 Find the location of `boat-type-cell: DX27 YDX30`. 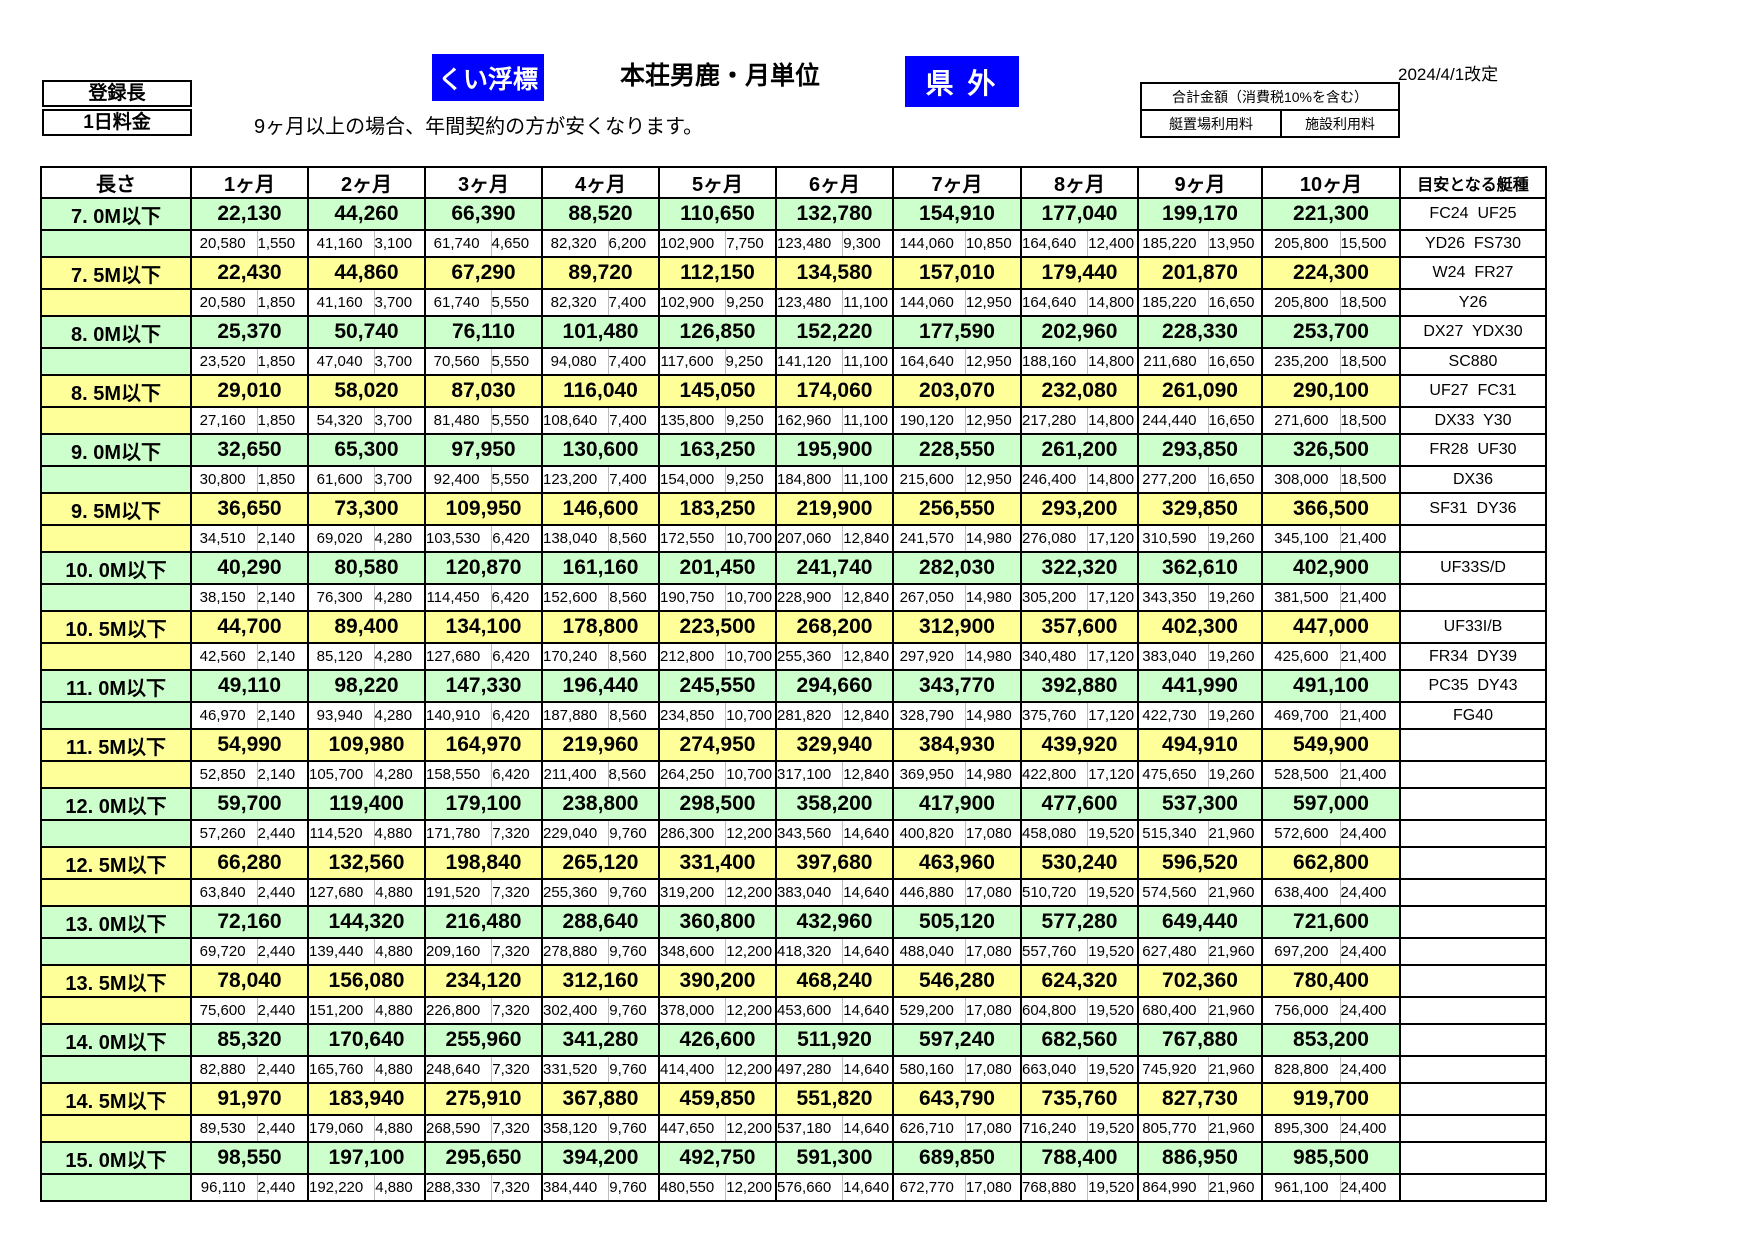

boat-type-cell: DX27 YDX30 is located at coordinates (1473, 332).